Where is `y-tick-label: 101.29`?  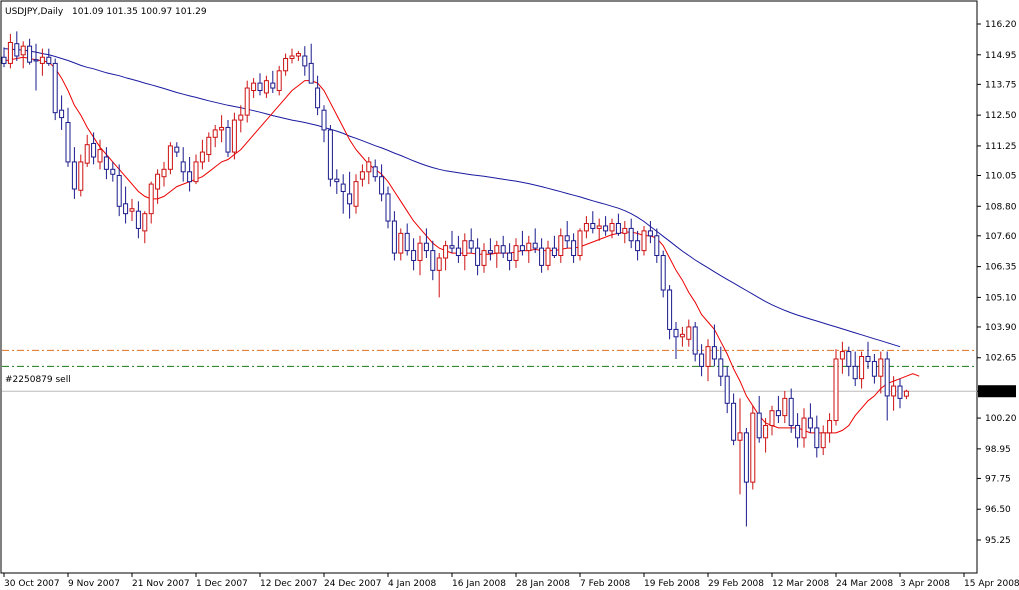 y-tick-label: 101.29 is located at coordinates (1001, 392).